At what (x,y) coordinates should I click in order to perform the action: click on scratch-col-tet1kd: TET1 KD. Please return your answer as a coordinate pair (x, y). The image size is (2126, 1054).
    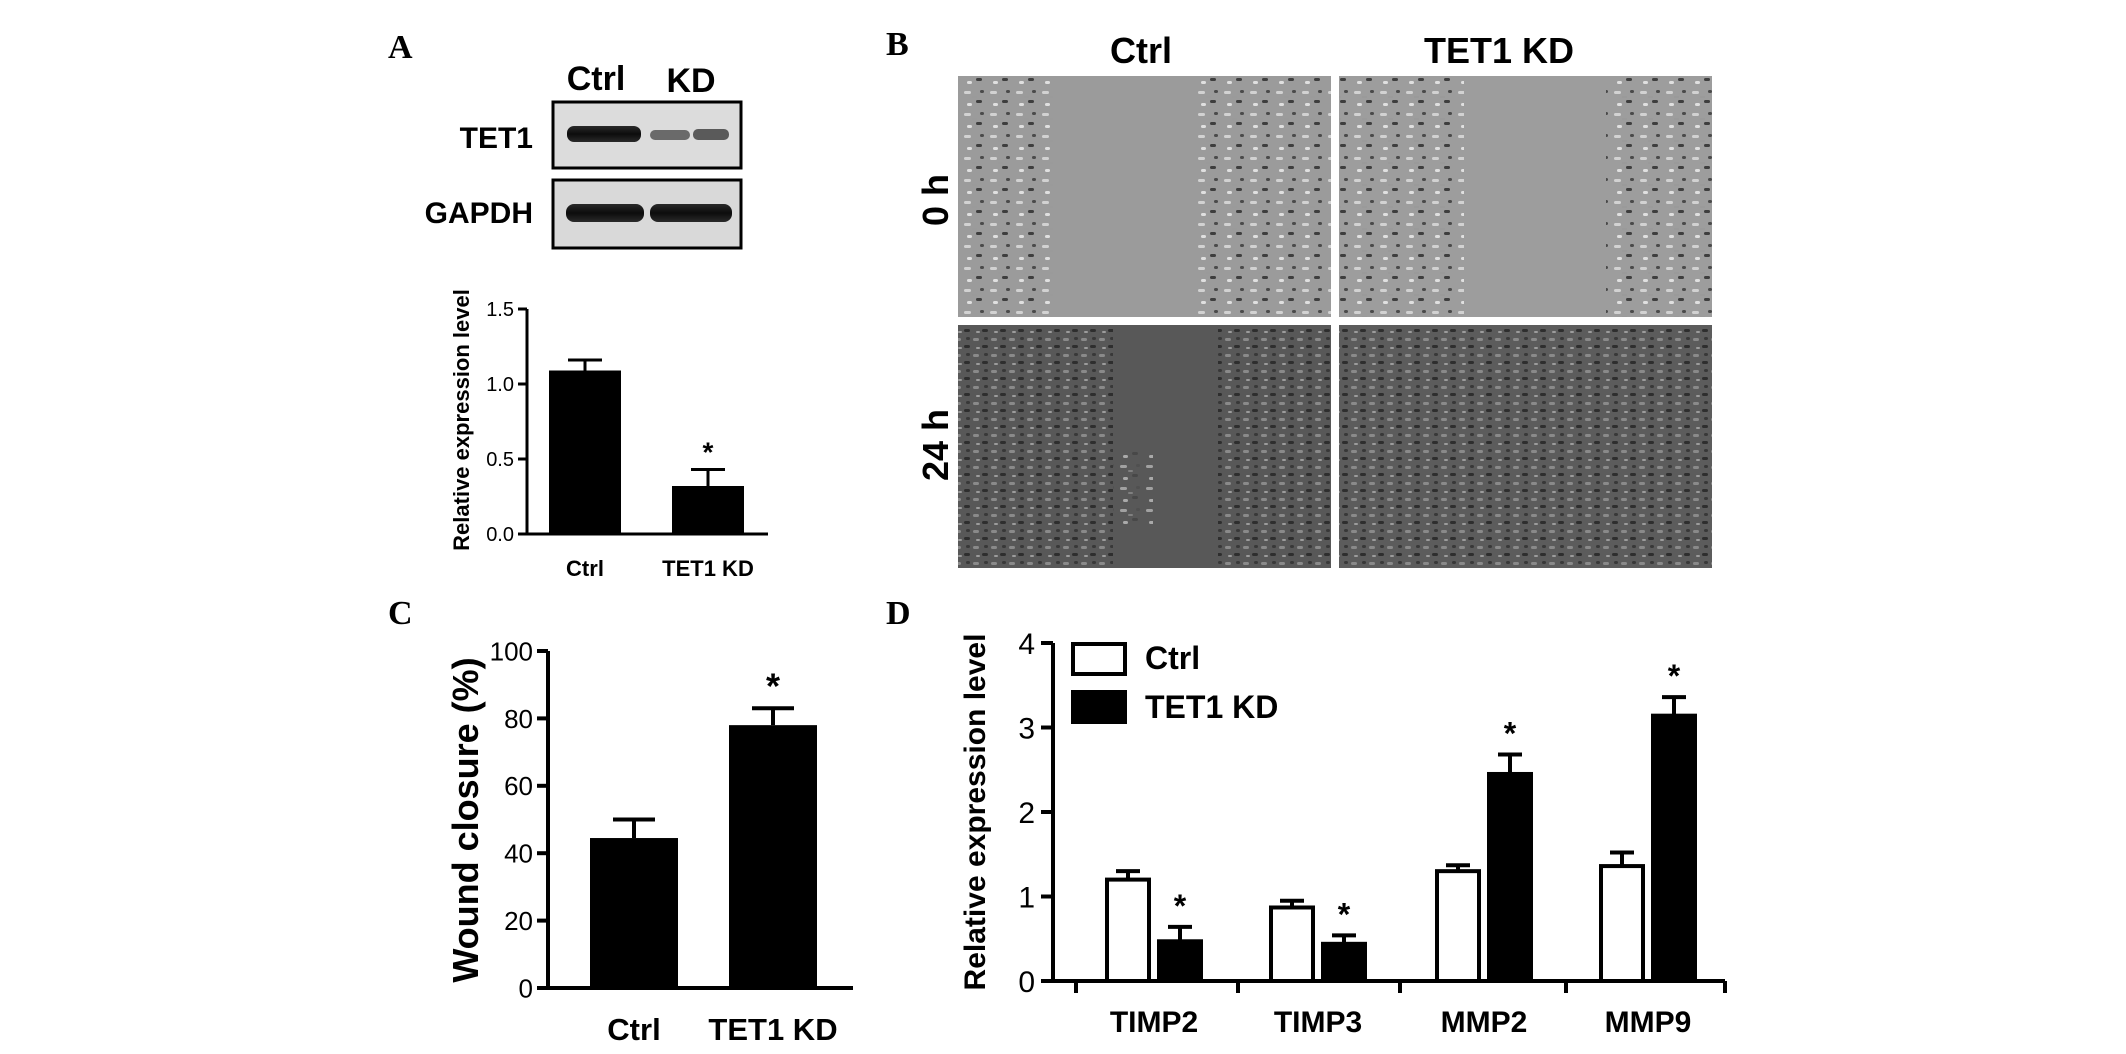
    Looking at the image, I should click on (1499, 50).